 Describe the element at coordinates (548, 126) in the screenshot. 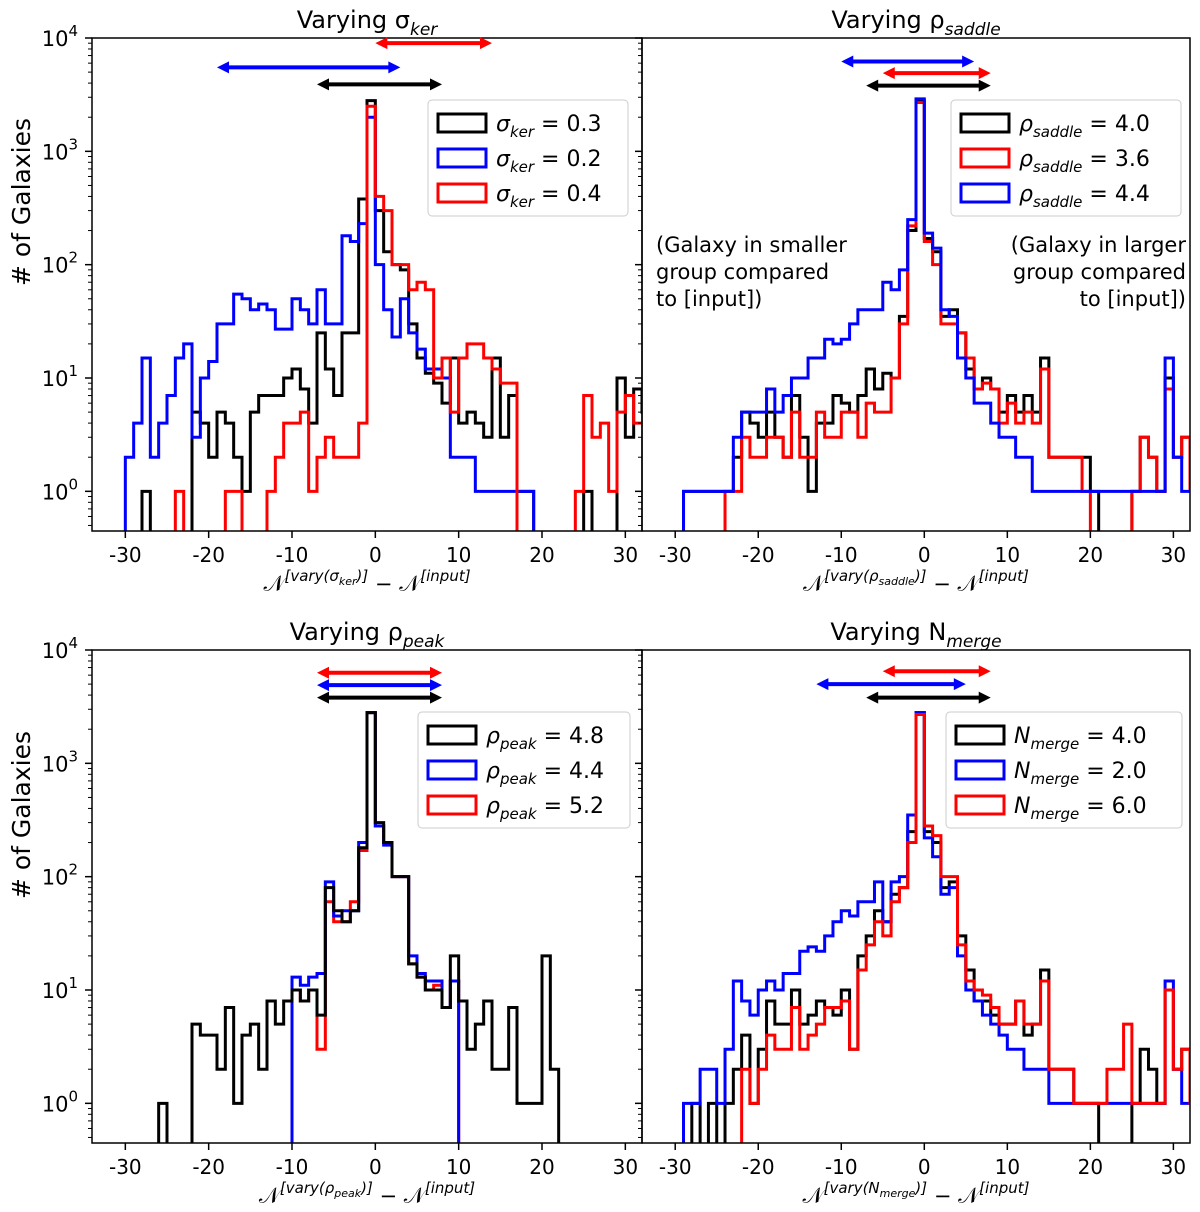

I see `legend-label: σker = 0.3` at that location.